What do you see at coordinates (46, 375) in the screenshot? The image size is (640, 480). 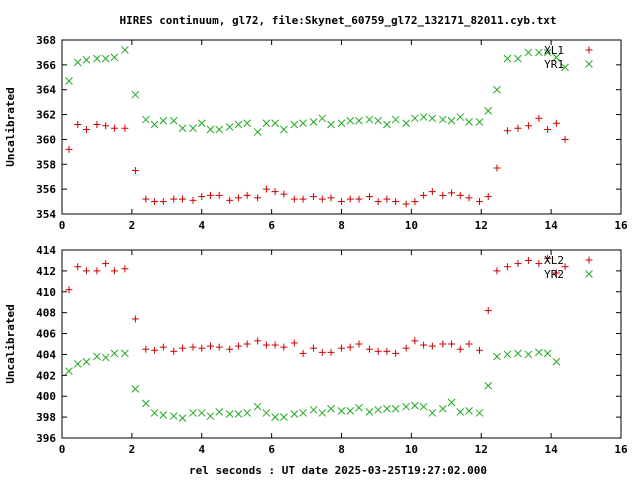 I see `y-tick-label: 402` at bounding box center [46, 375].